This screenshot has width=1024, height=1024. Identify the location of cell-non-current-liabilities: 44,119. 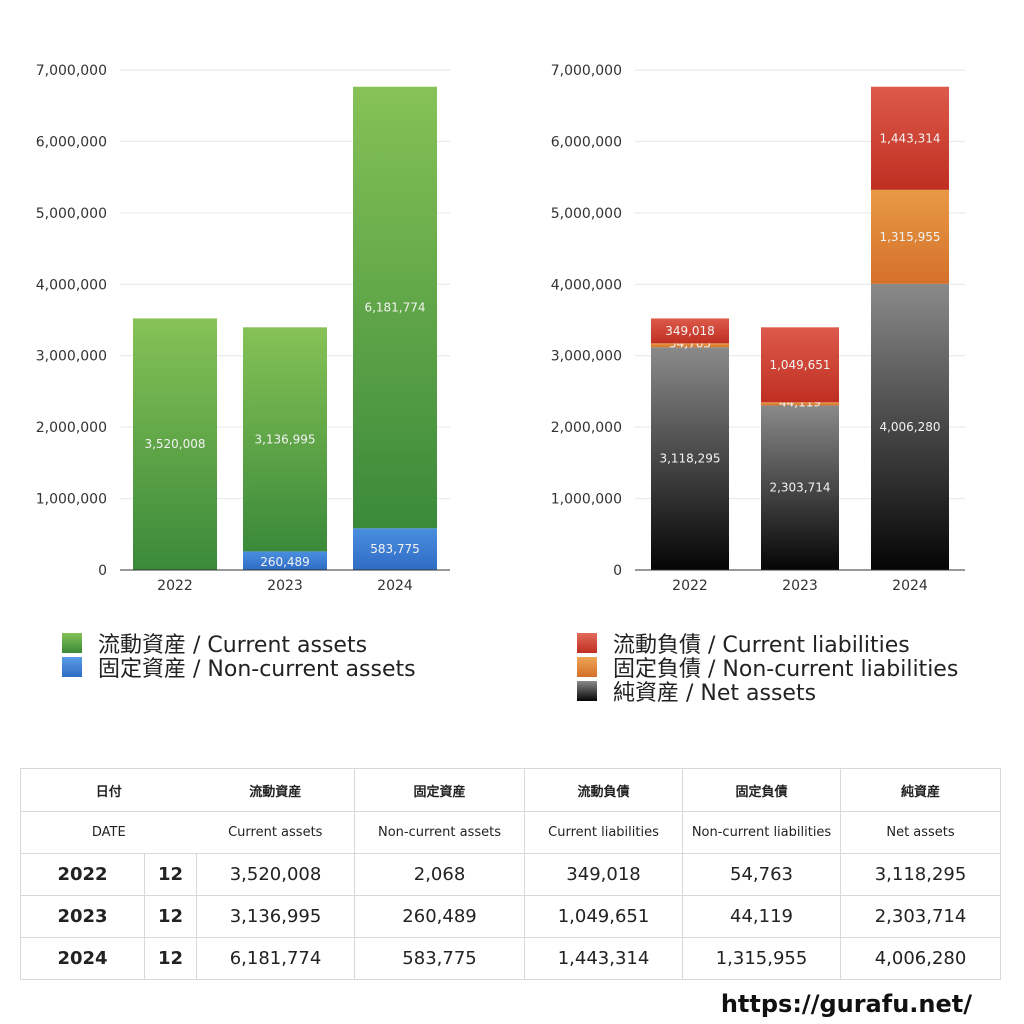
(762, 916).